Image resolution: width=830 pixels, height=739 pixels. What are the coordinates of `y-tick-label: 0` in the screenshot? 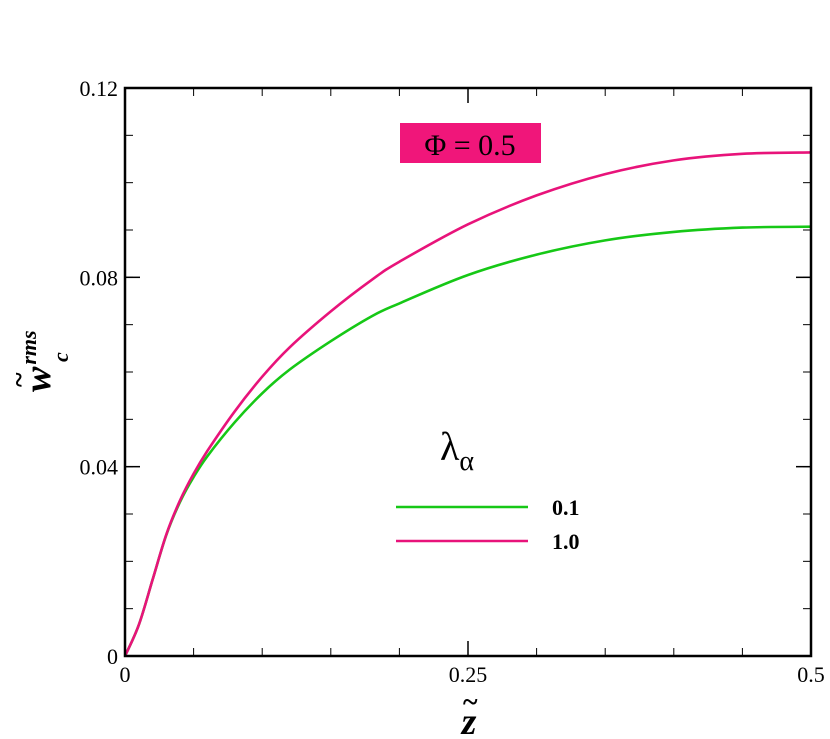 It's located at (112, 656).